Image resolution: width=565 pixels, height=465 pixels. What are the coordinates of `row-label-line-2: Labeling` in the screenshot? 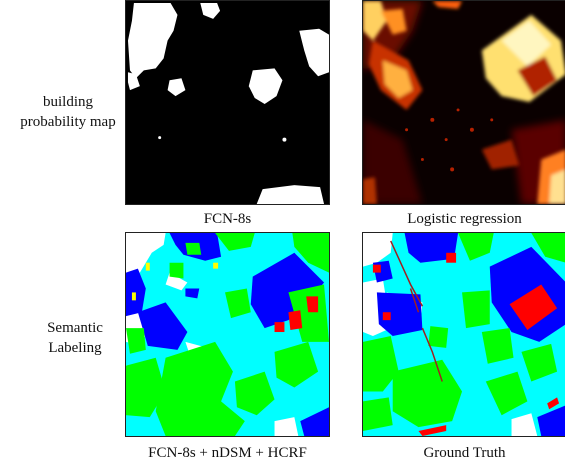 It's located at (75, 348).